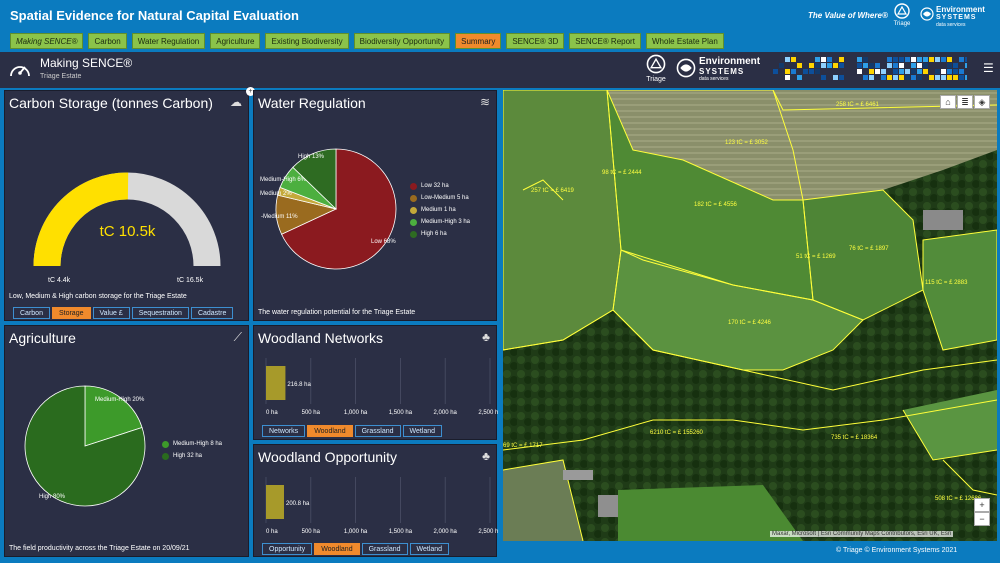  What do you see at coordinates (988, 68) in the screenshot?
I see `hamburger-menu-icon: ☰` at bounding box center [988, 68].